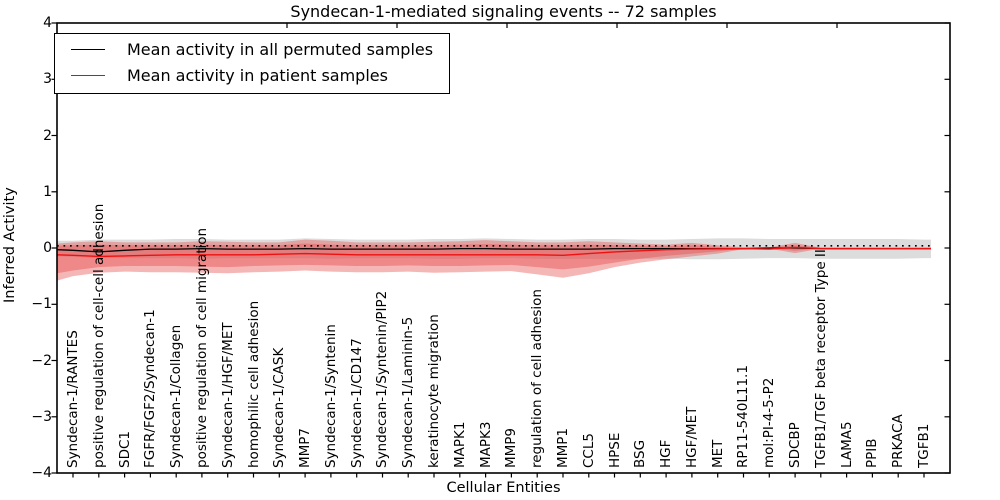  Describe the element at coordinates (41, 416) in the screenshot. I see `y-tick-label: −3` at that location.